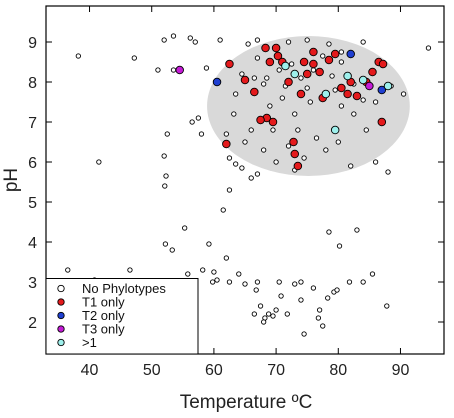 The width and height of the screenshot is (454, 418). I want to click on x-tick-label: 60, so click(214, 370).